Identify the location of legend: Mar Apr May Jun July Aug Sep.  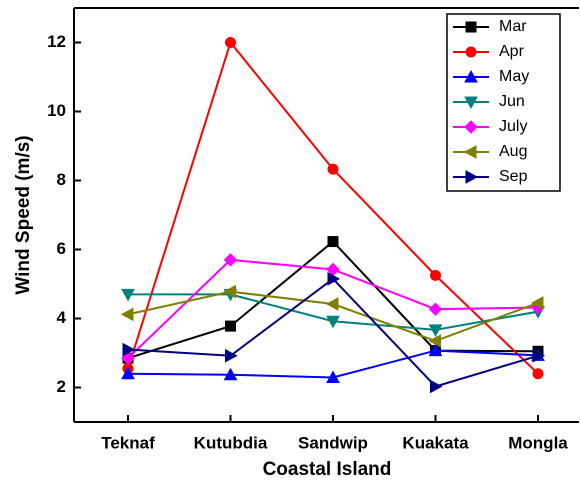
(503, 102).